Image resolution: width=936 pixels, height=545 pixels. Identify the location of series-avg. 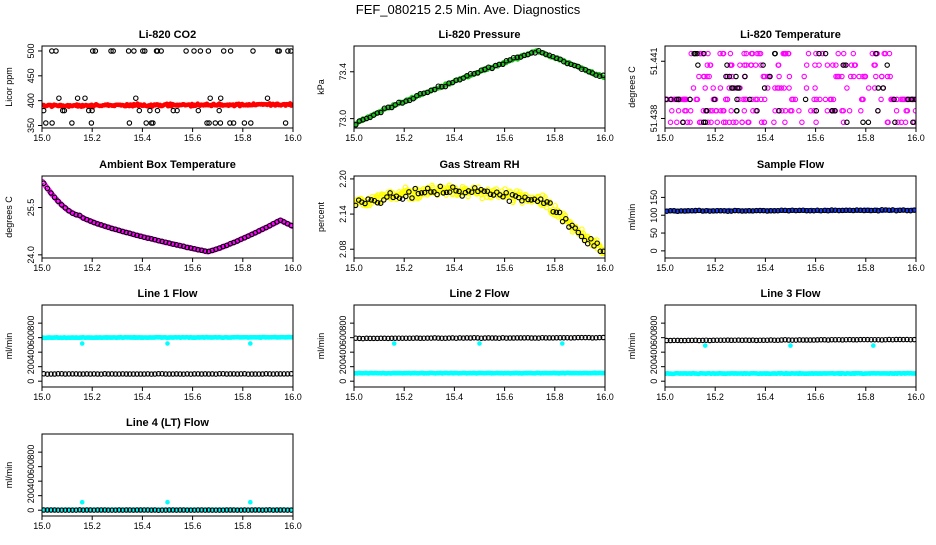
(790, 340).